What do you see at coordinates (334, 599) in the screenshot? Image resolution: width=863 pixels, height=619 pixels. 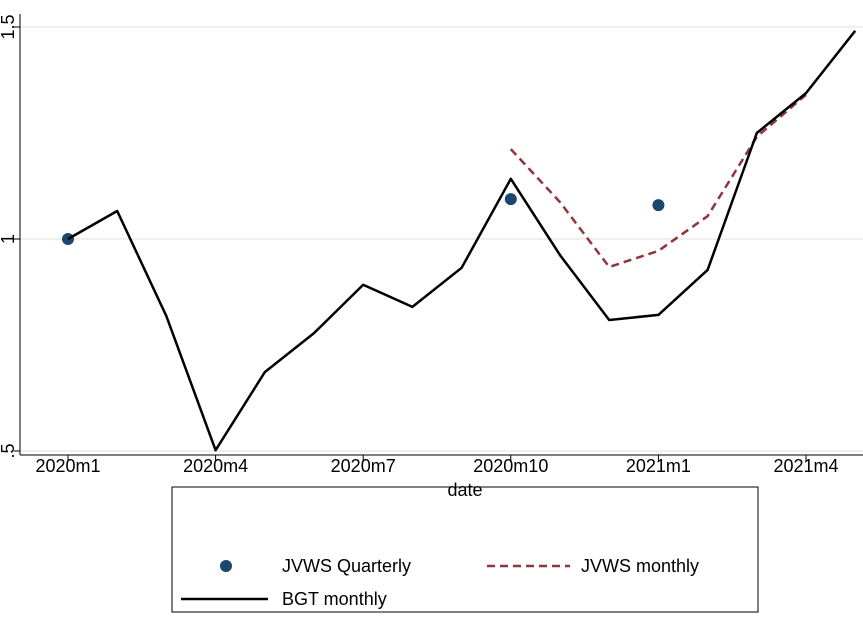 I see `legend-label: BGT monthly` at bounding box center [334, 599].